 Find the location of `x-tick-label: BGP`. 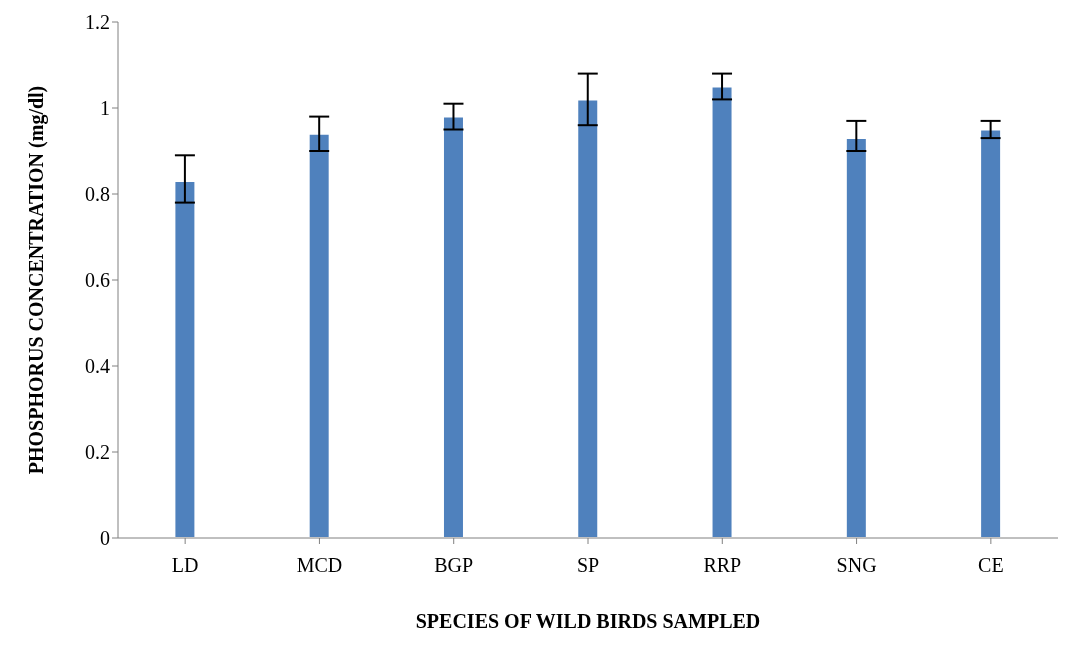

x-tick-label: BGP is located at coordinates (454, 565).